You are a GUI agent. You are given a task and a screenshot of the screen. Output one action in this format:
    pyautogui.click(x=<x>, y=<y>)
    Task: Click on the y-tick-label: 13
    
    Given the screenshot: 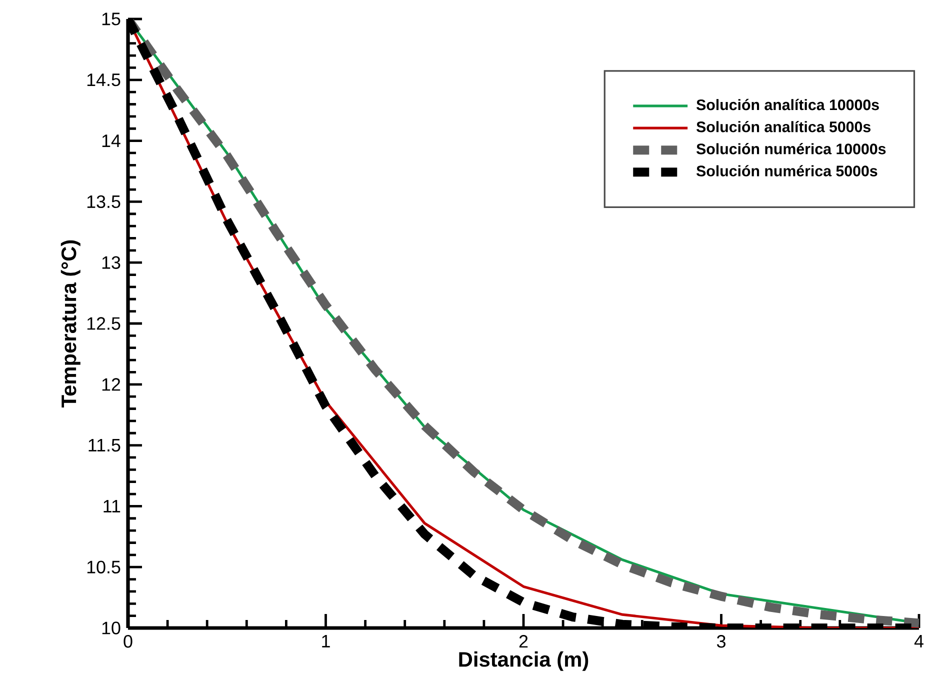 What is the action you would take?
    pyautogui.click(x=111, y=262)
    